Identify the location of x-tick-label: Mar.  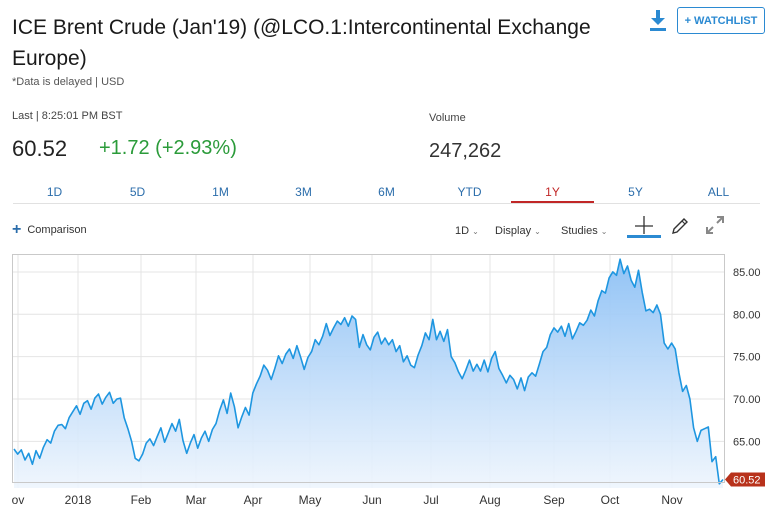
(196, 500).